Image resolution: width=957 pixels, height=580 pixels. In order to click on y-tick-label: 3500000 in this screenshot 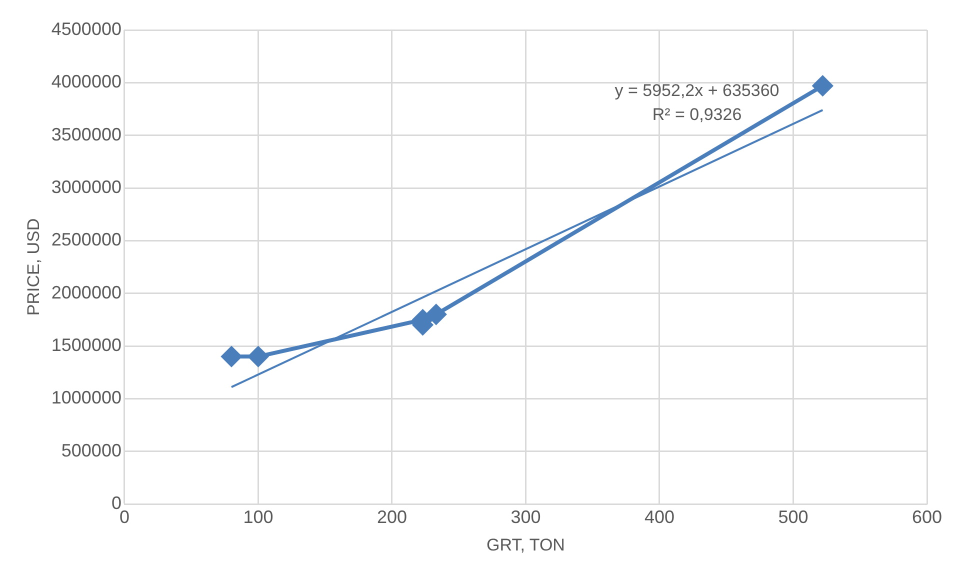, I will do `click(86, 134)`.